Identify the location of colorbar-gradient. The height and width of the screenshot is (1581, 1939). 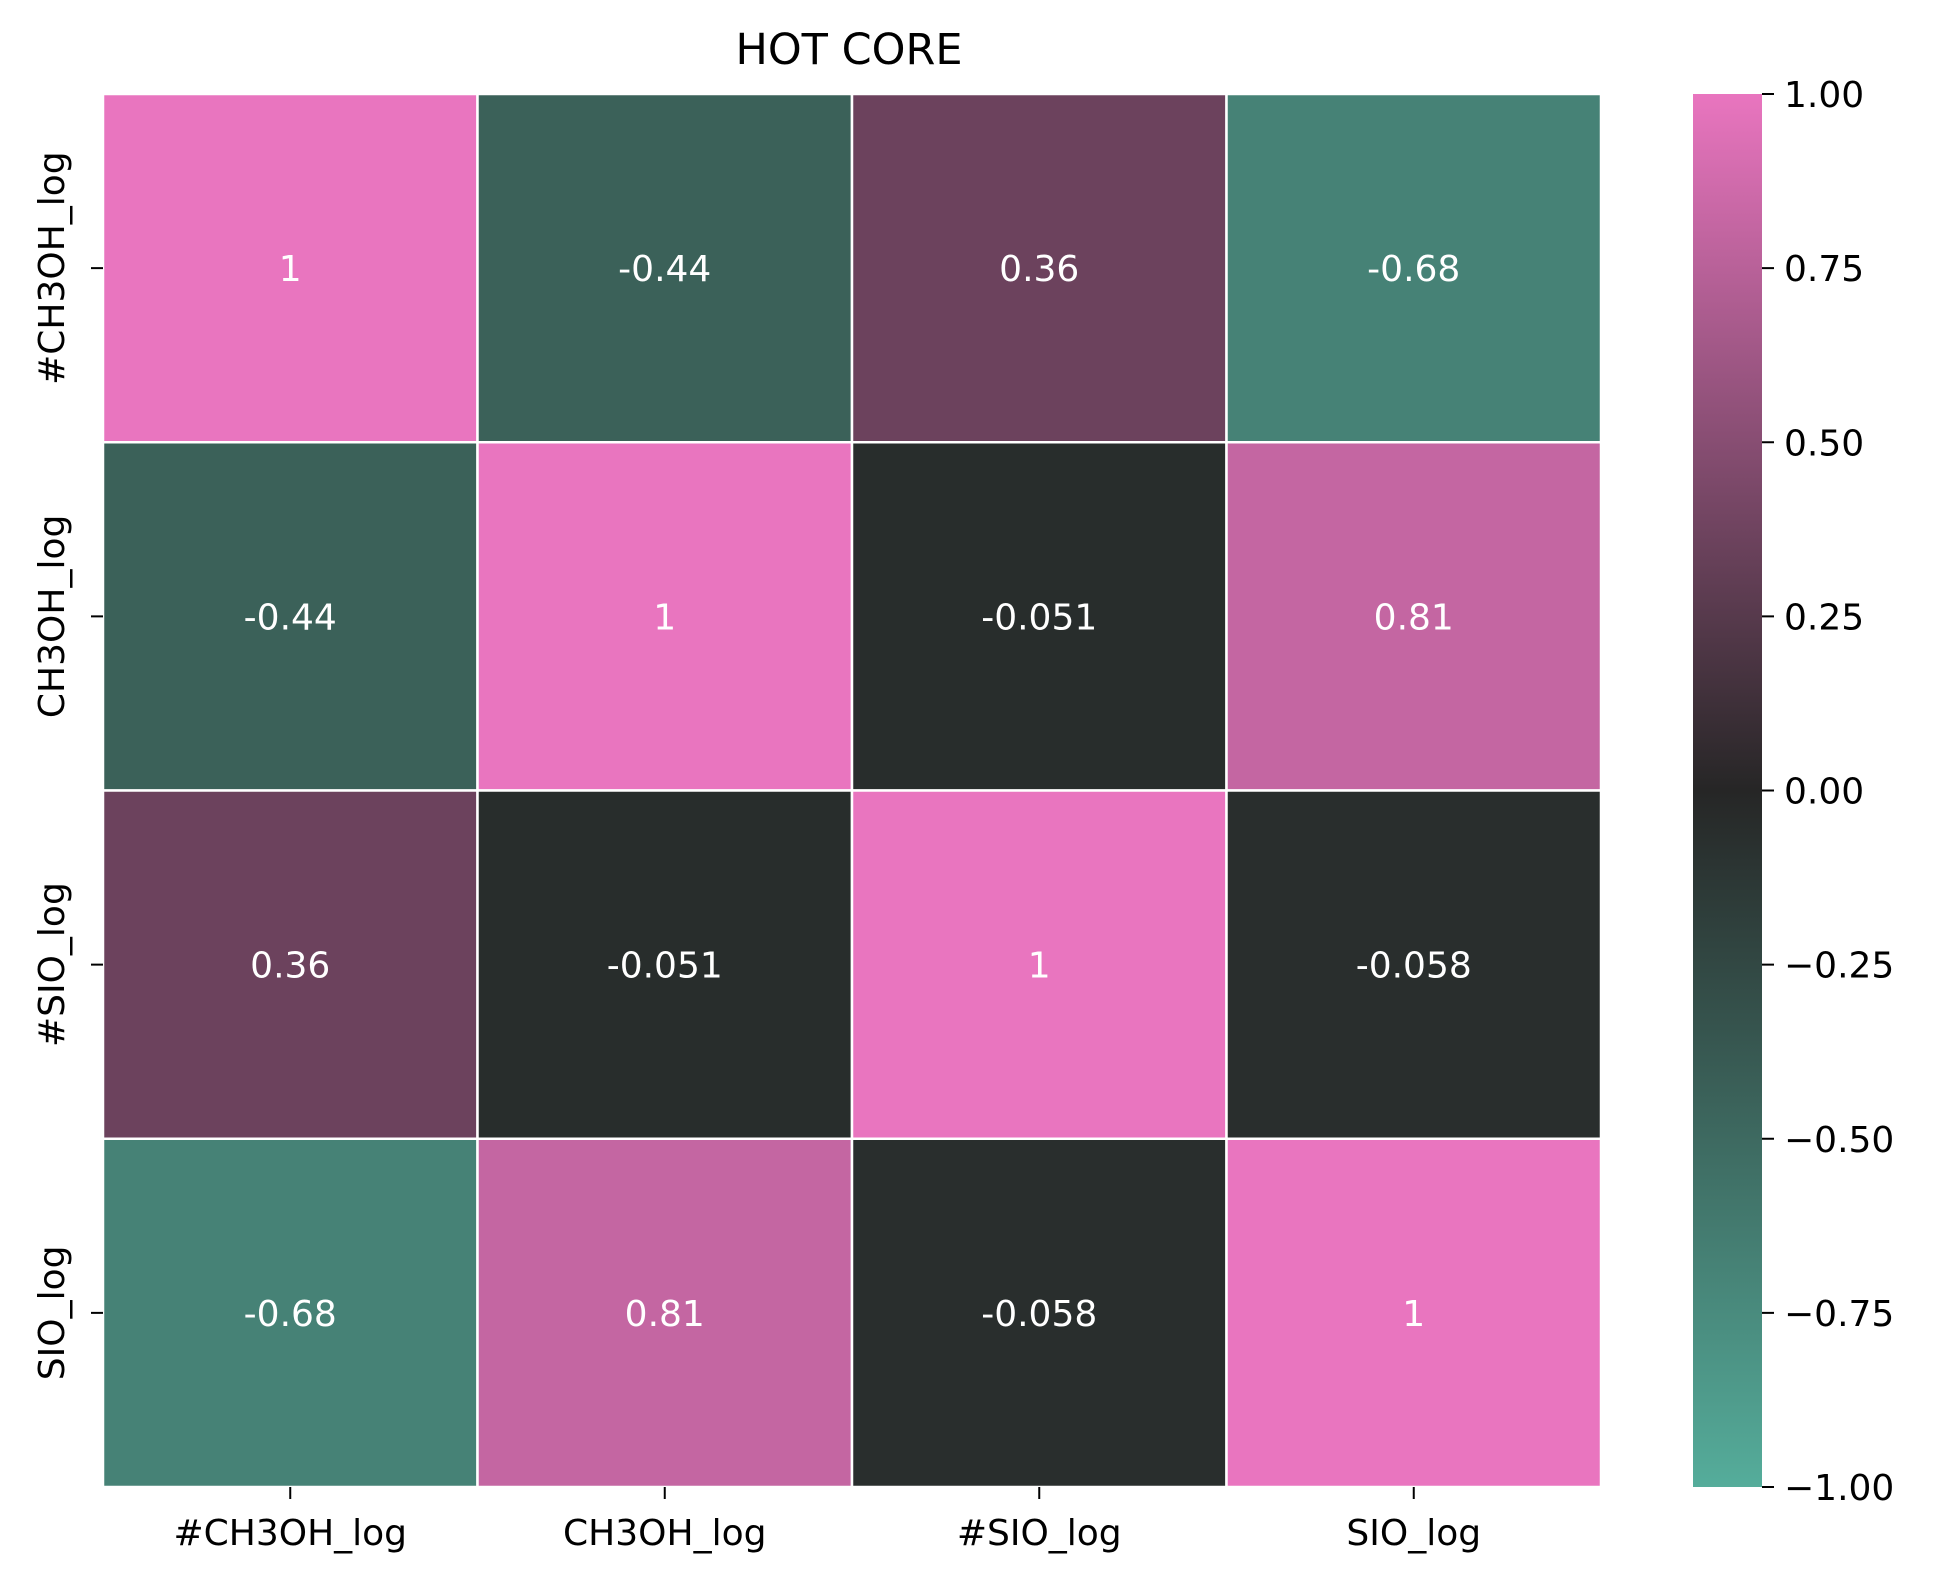
(1727, 790).